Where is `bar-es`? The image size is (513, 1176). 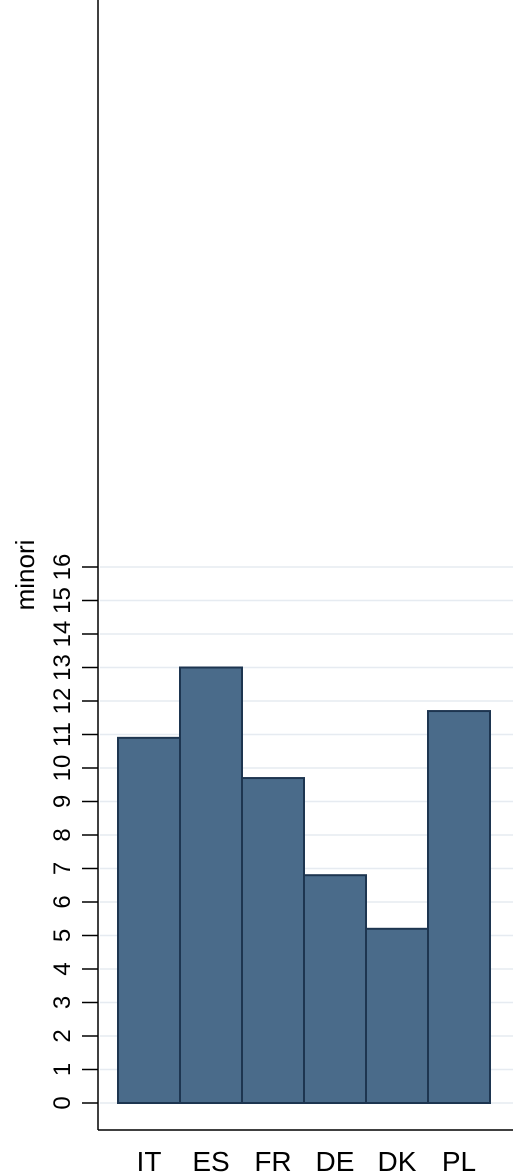
bar-es is located at coordinates (211, 885).